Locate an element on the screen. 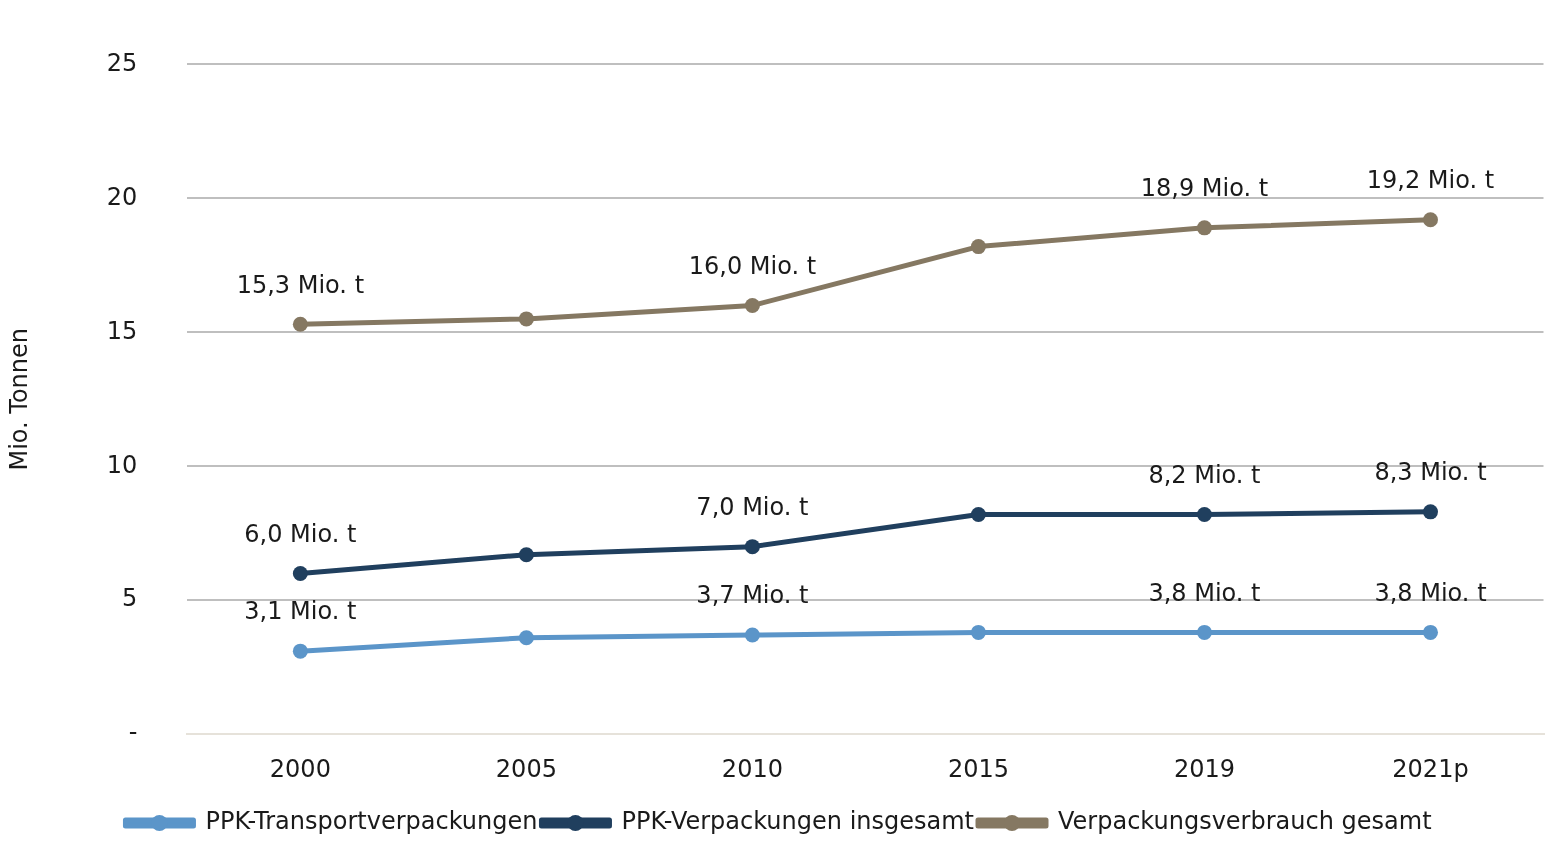 The width and height of the screenshot is (1551, 845). data-label: 6,0 Mio. t is located at coordinates (300, 533).